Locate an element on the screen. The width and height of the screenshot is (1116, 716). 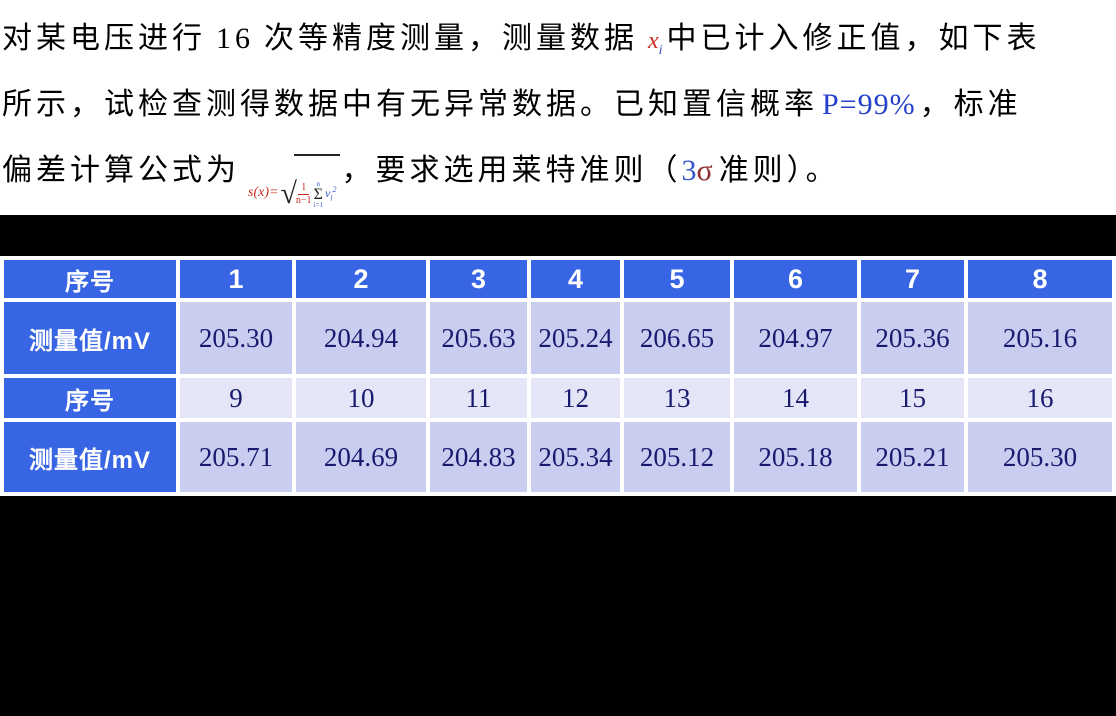
variable-x-subscript: i is located at coordinates (660, 50).